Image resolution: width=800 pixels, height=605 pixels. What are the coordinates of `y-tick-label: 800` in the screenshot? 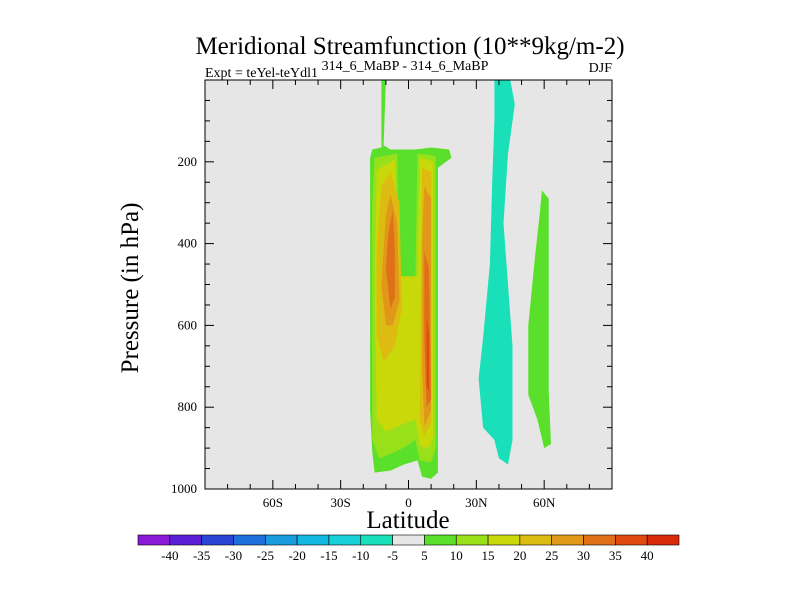 It's located at (188, 406).